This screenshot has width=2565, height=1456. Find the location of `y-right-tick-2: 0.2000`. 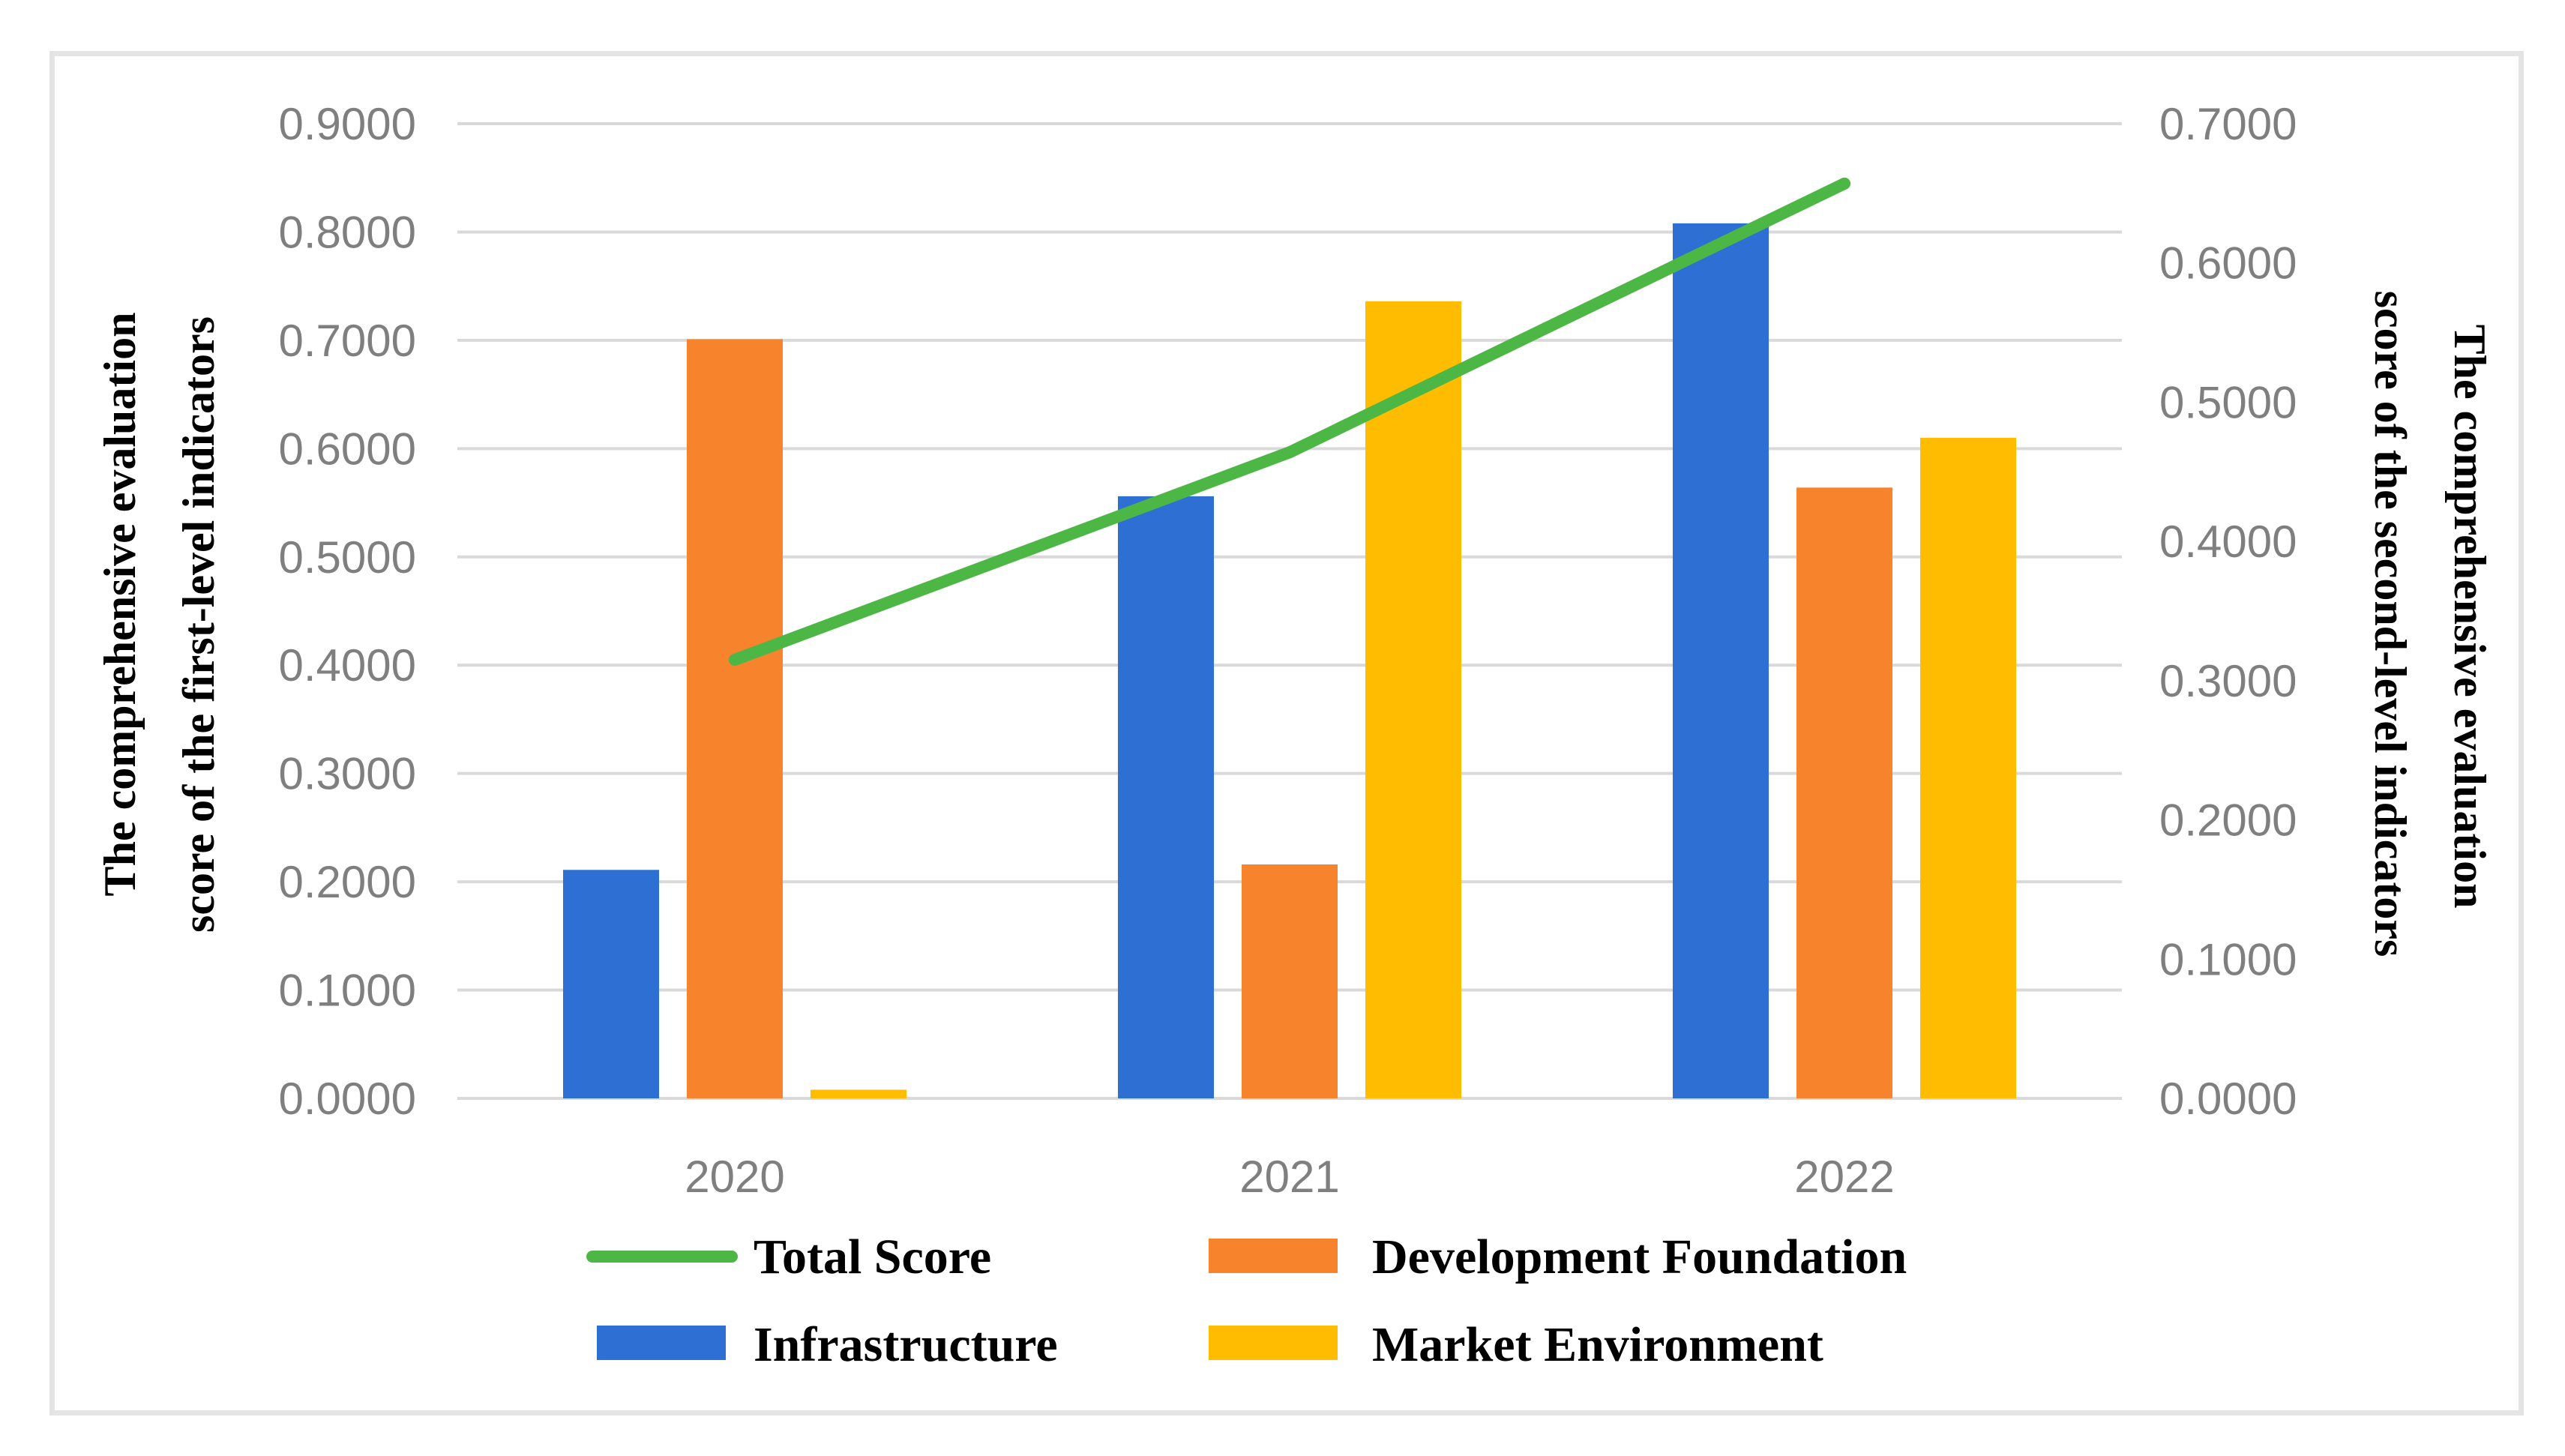

y-right-tick-2: 0.2000 is located at coordinates (2228, 820).